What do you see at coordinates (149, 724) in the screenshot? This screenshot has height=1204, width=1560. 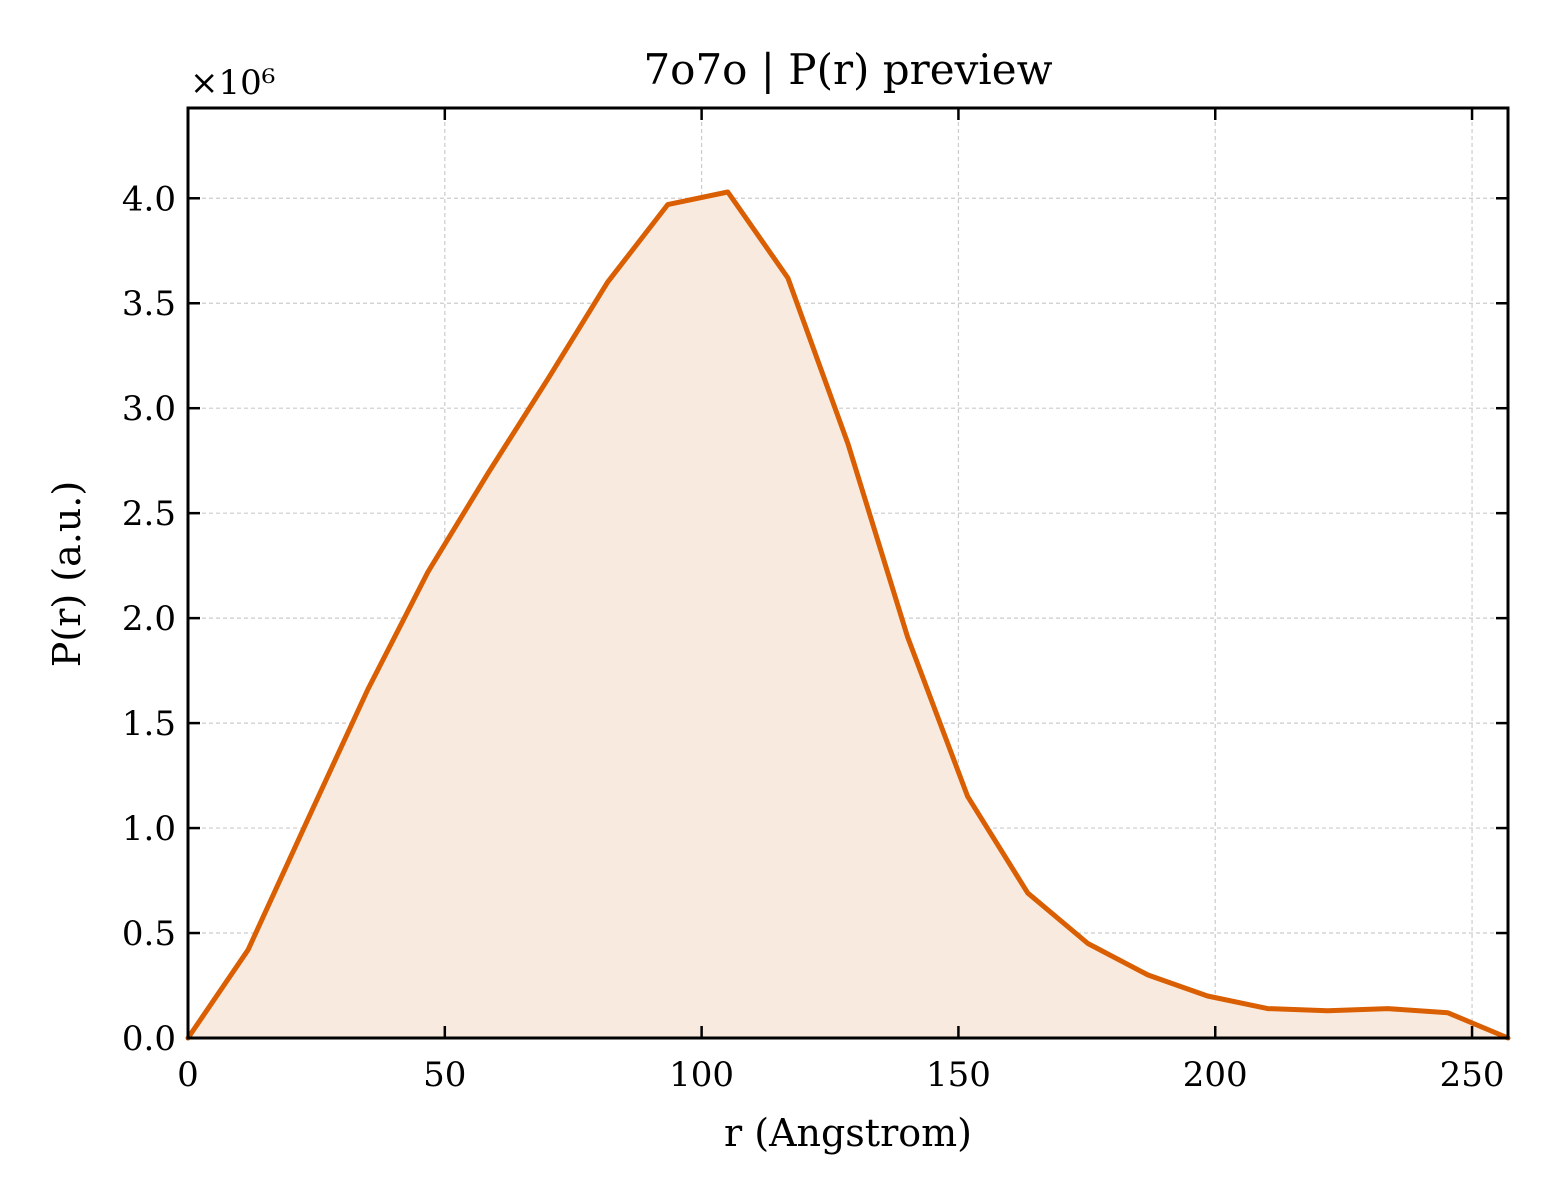 I see `y-tick-label: 1.5` at bounding box center [149, 724].